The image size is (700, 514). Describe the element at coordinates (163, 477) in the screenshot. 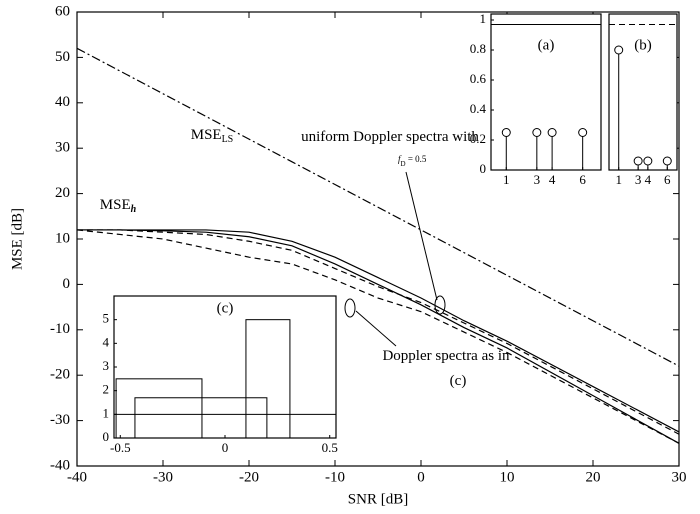

I see `x-tick-label: -30` at that location.